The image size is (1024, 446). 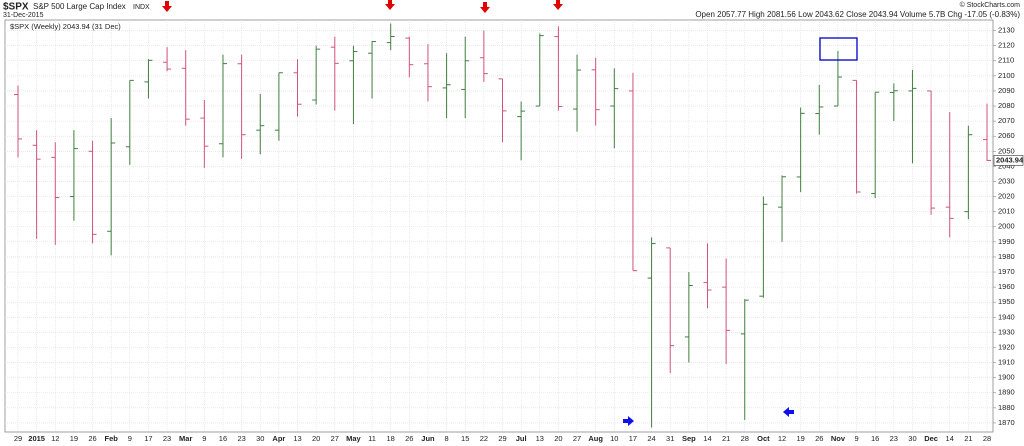 I want to click on y-tick-label: 2030, so click(x=1006, y=180).